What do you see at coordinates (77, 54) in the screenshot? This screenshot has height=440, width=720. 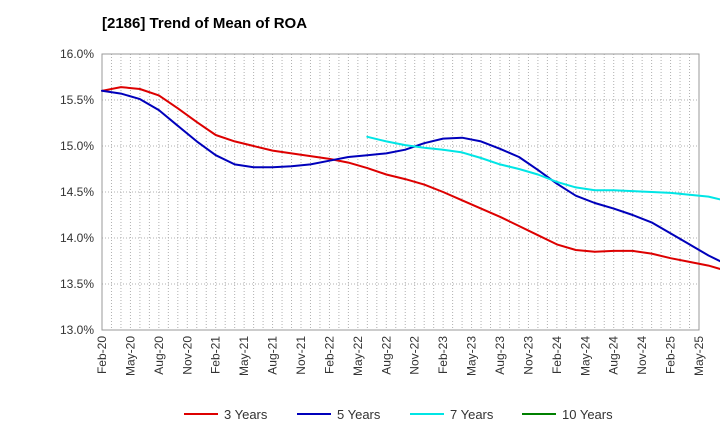 I see `y-tick-label: 16.0%` at bounding box center [77, 54].